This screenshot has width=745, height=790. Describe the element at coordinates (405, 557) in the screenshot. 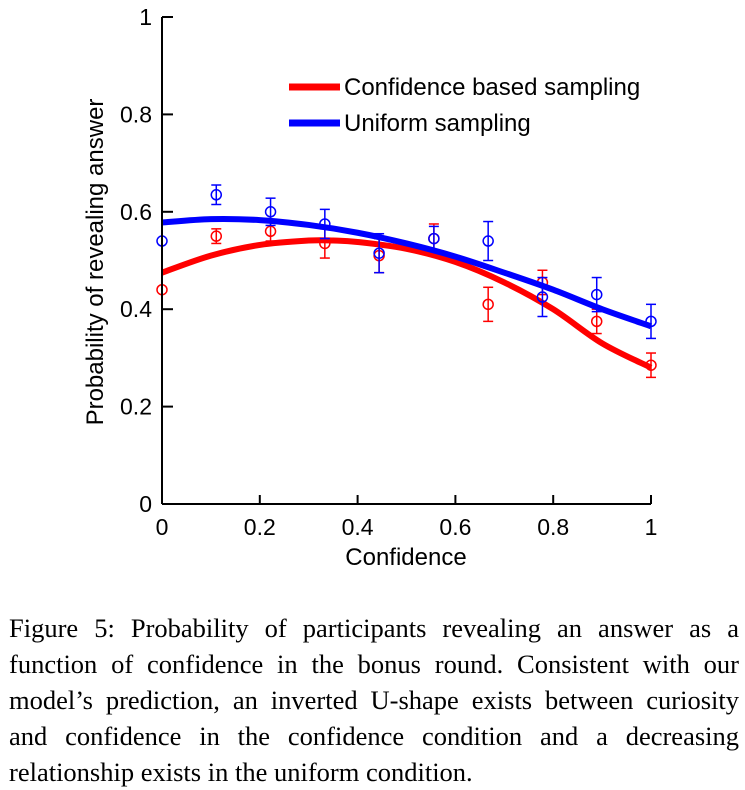

I see `x-axis-label: Confidence` at that location.